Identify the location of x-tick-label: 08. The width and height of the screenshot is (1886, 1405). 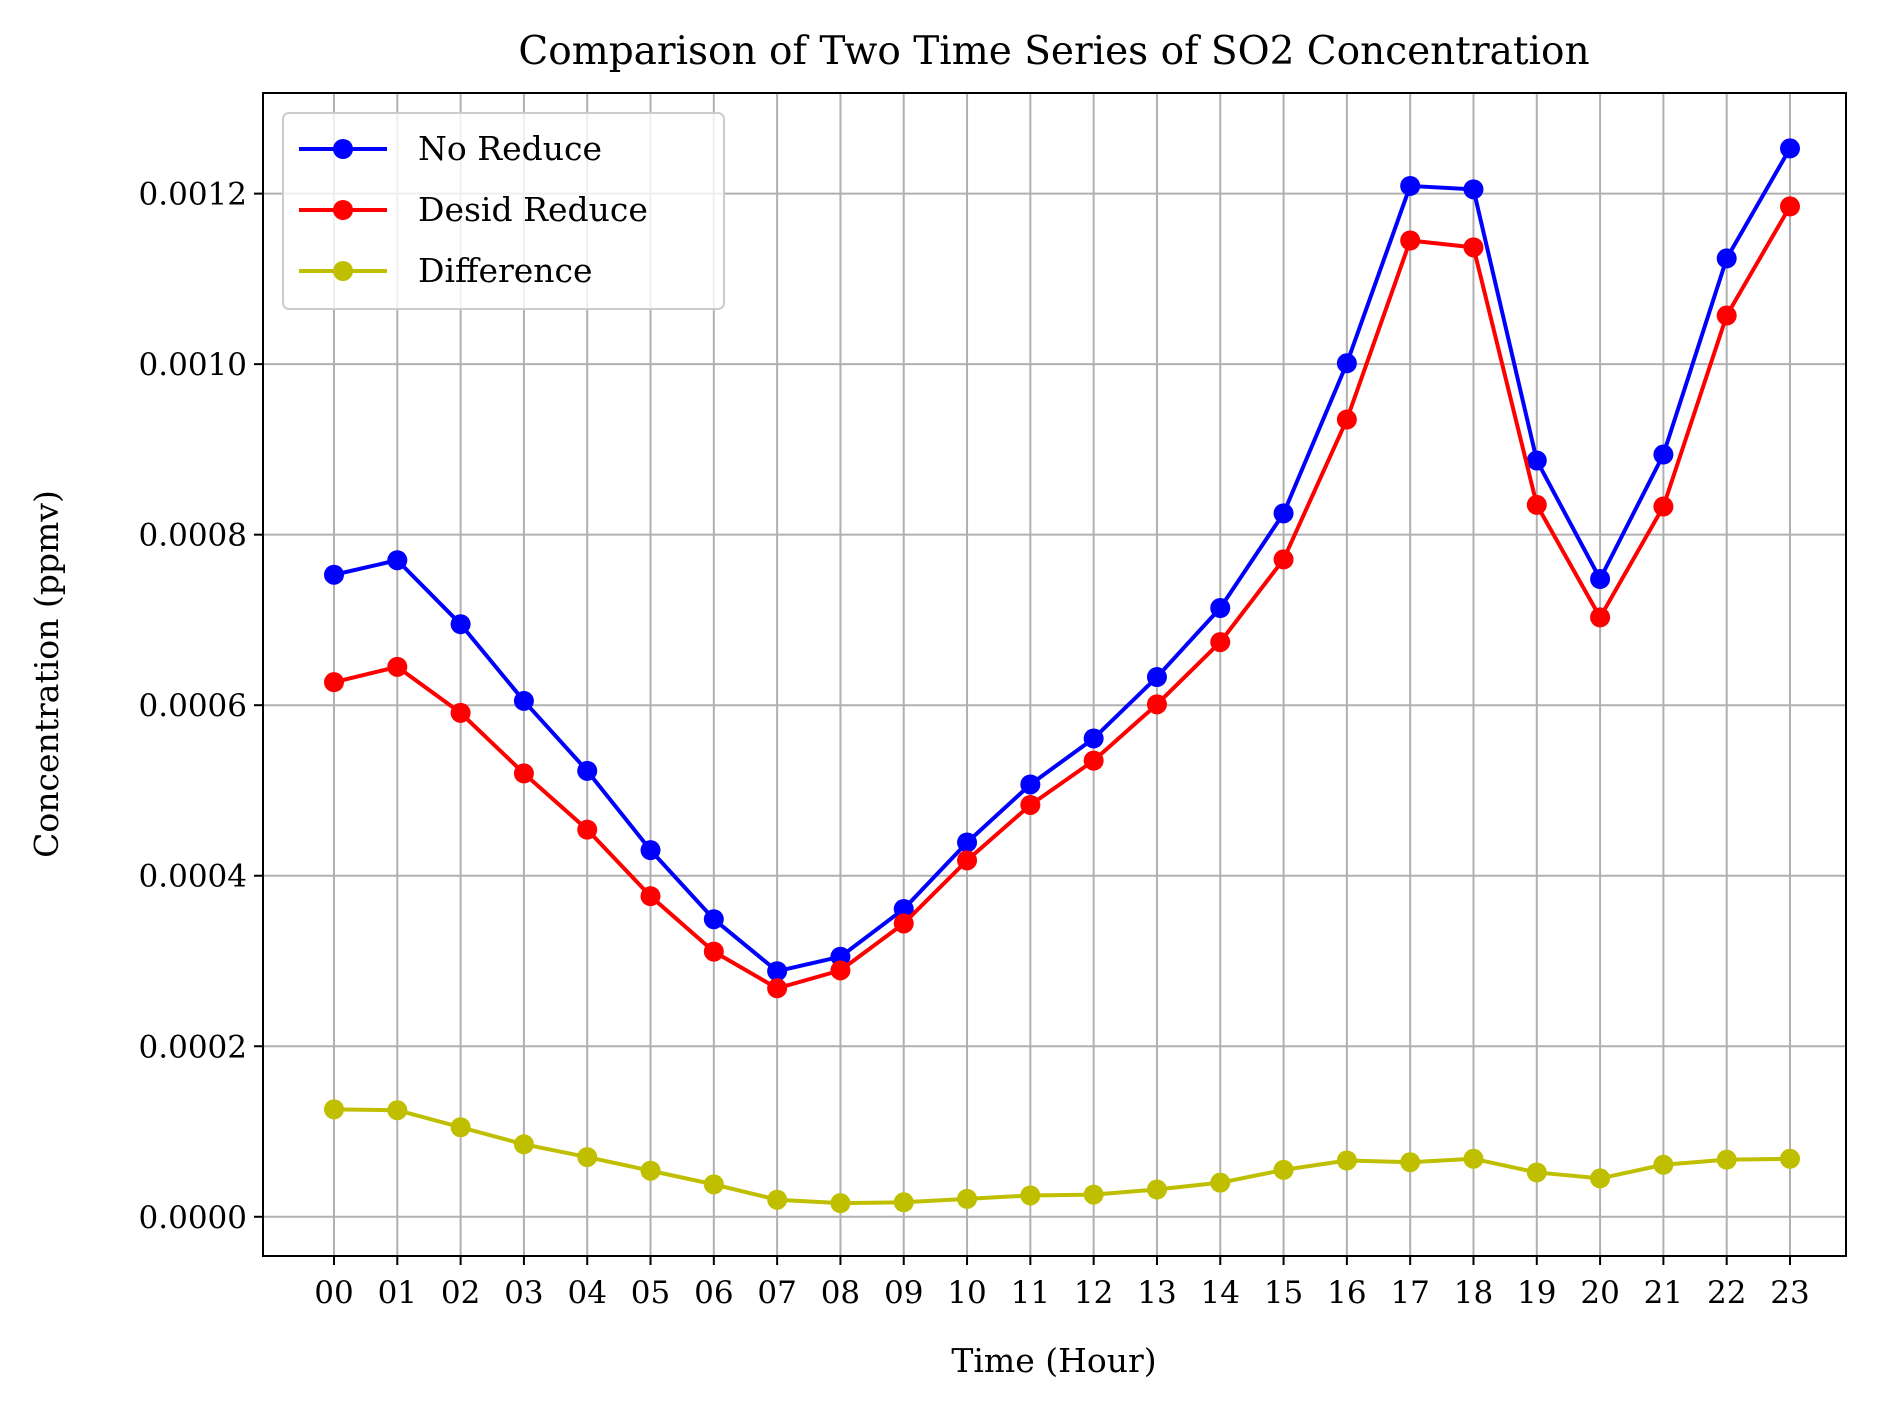
(840, 1293).